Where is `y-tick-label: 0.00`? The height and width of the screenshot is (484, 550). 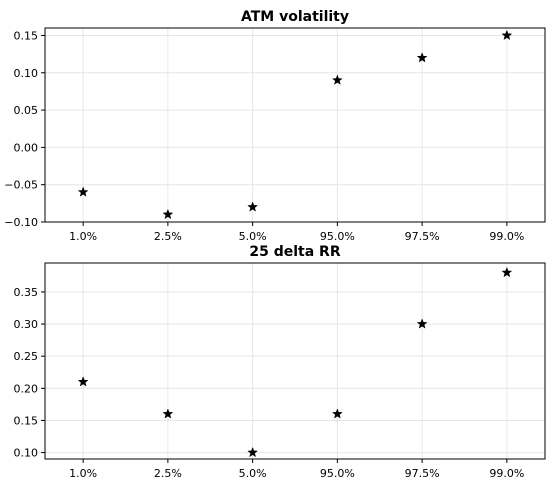 y-tick-label: 0.00 is located at coordinates (26, 147).